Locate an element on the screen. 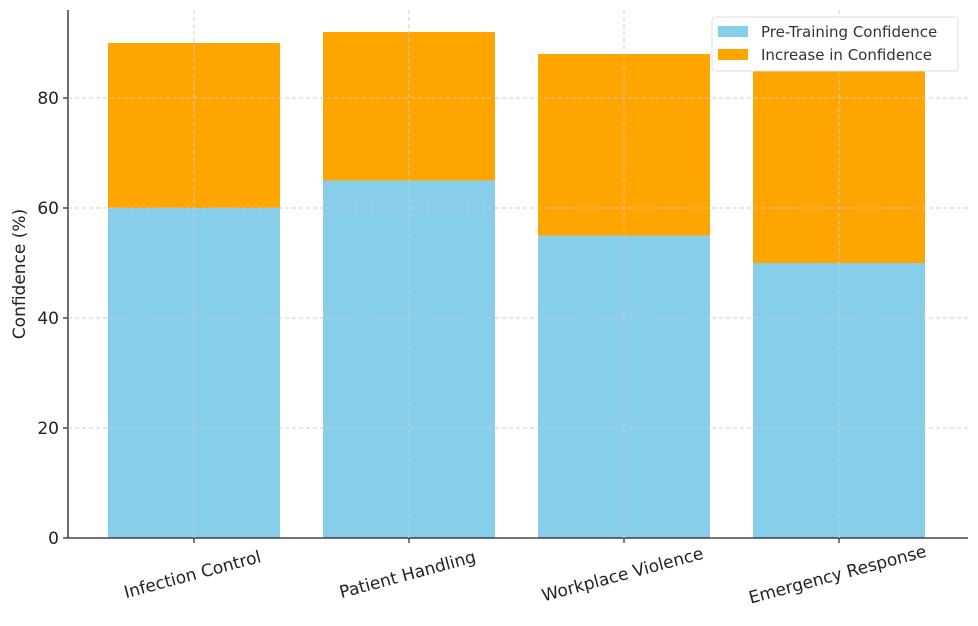 Image resolution: width=978 pixels, height=626 pixels. y-tick-label: 0 is located at coordinates (53, 539).